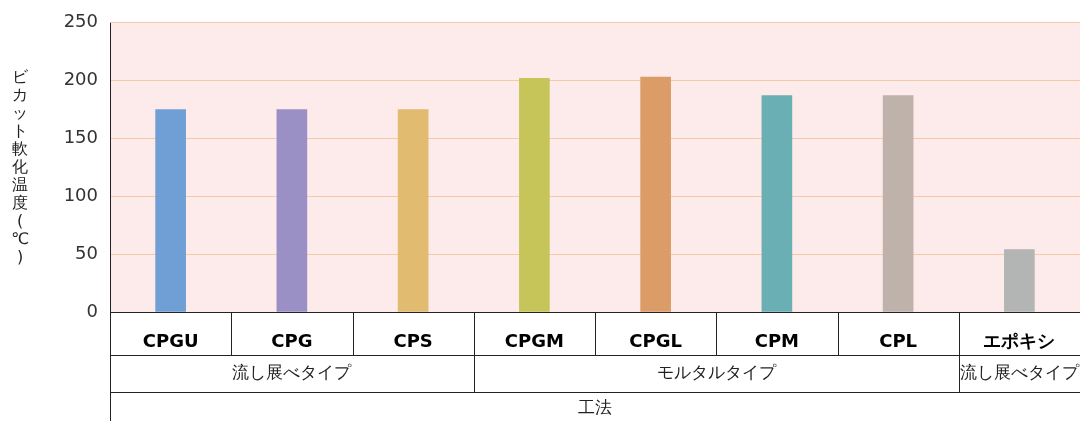 The width and height of the screenshot is (1088, 421). I want to click on y-tick-label: 0, so click(92, 310).